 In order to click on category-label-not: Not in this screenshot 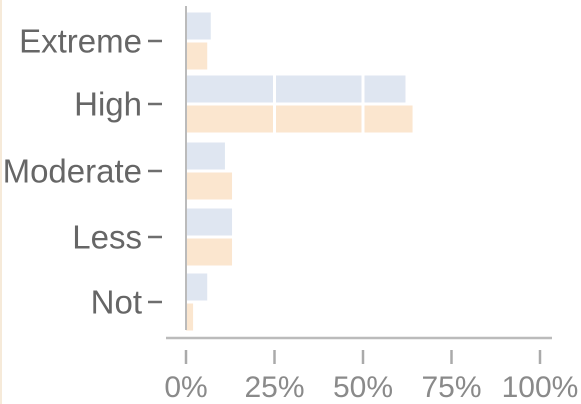, I will do `click(116, 302)`.